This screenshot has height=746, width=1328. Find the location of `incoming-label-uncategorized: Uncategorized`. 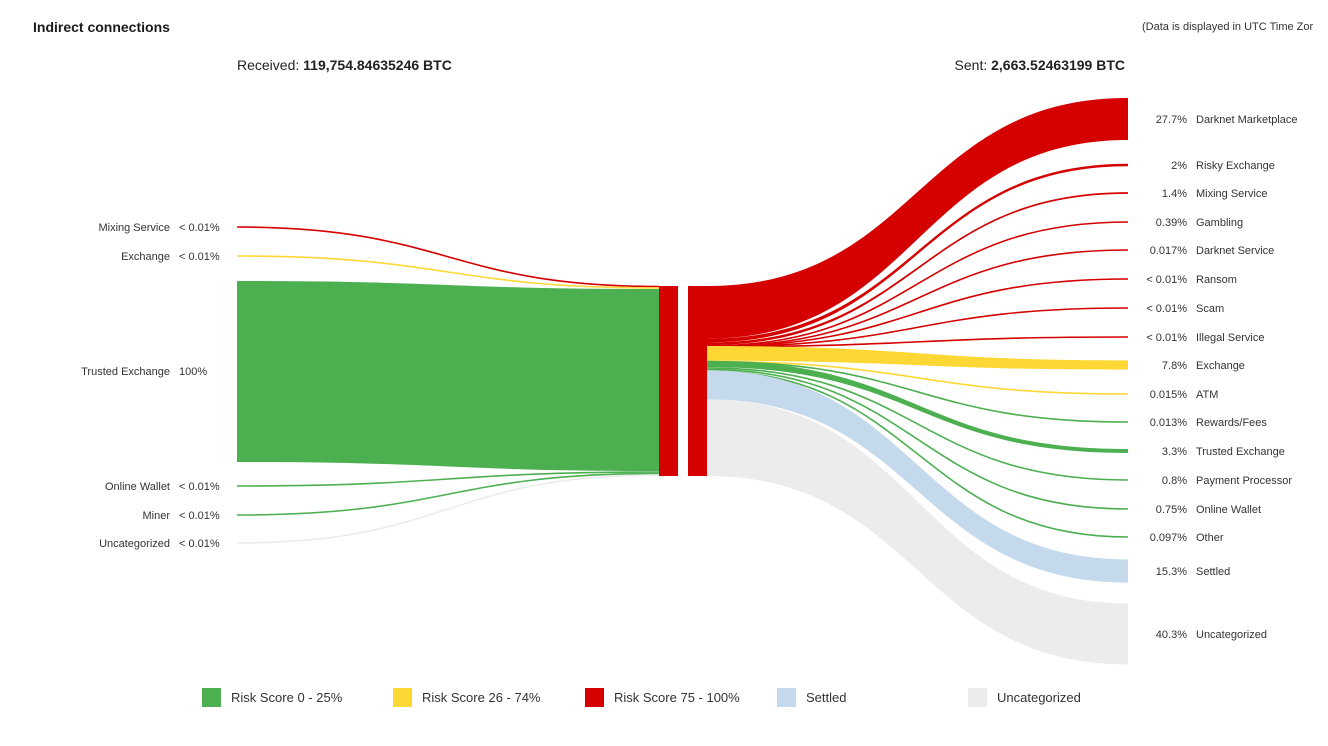

incoming-label-uncategorized: Uncategorized is located at coordinates (134, 544).